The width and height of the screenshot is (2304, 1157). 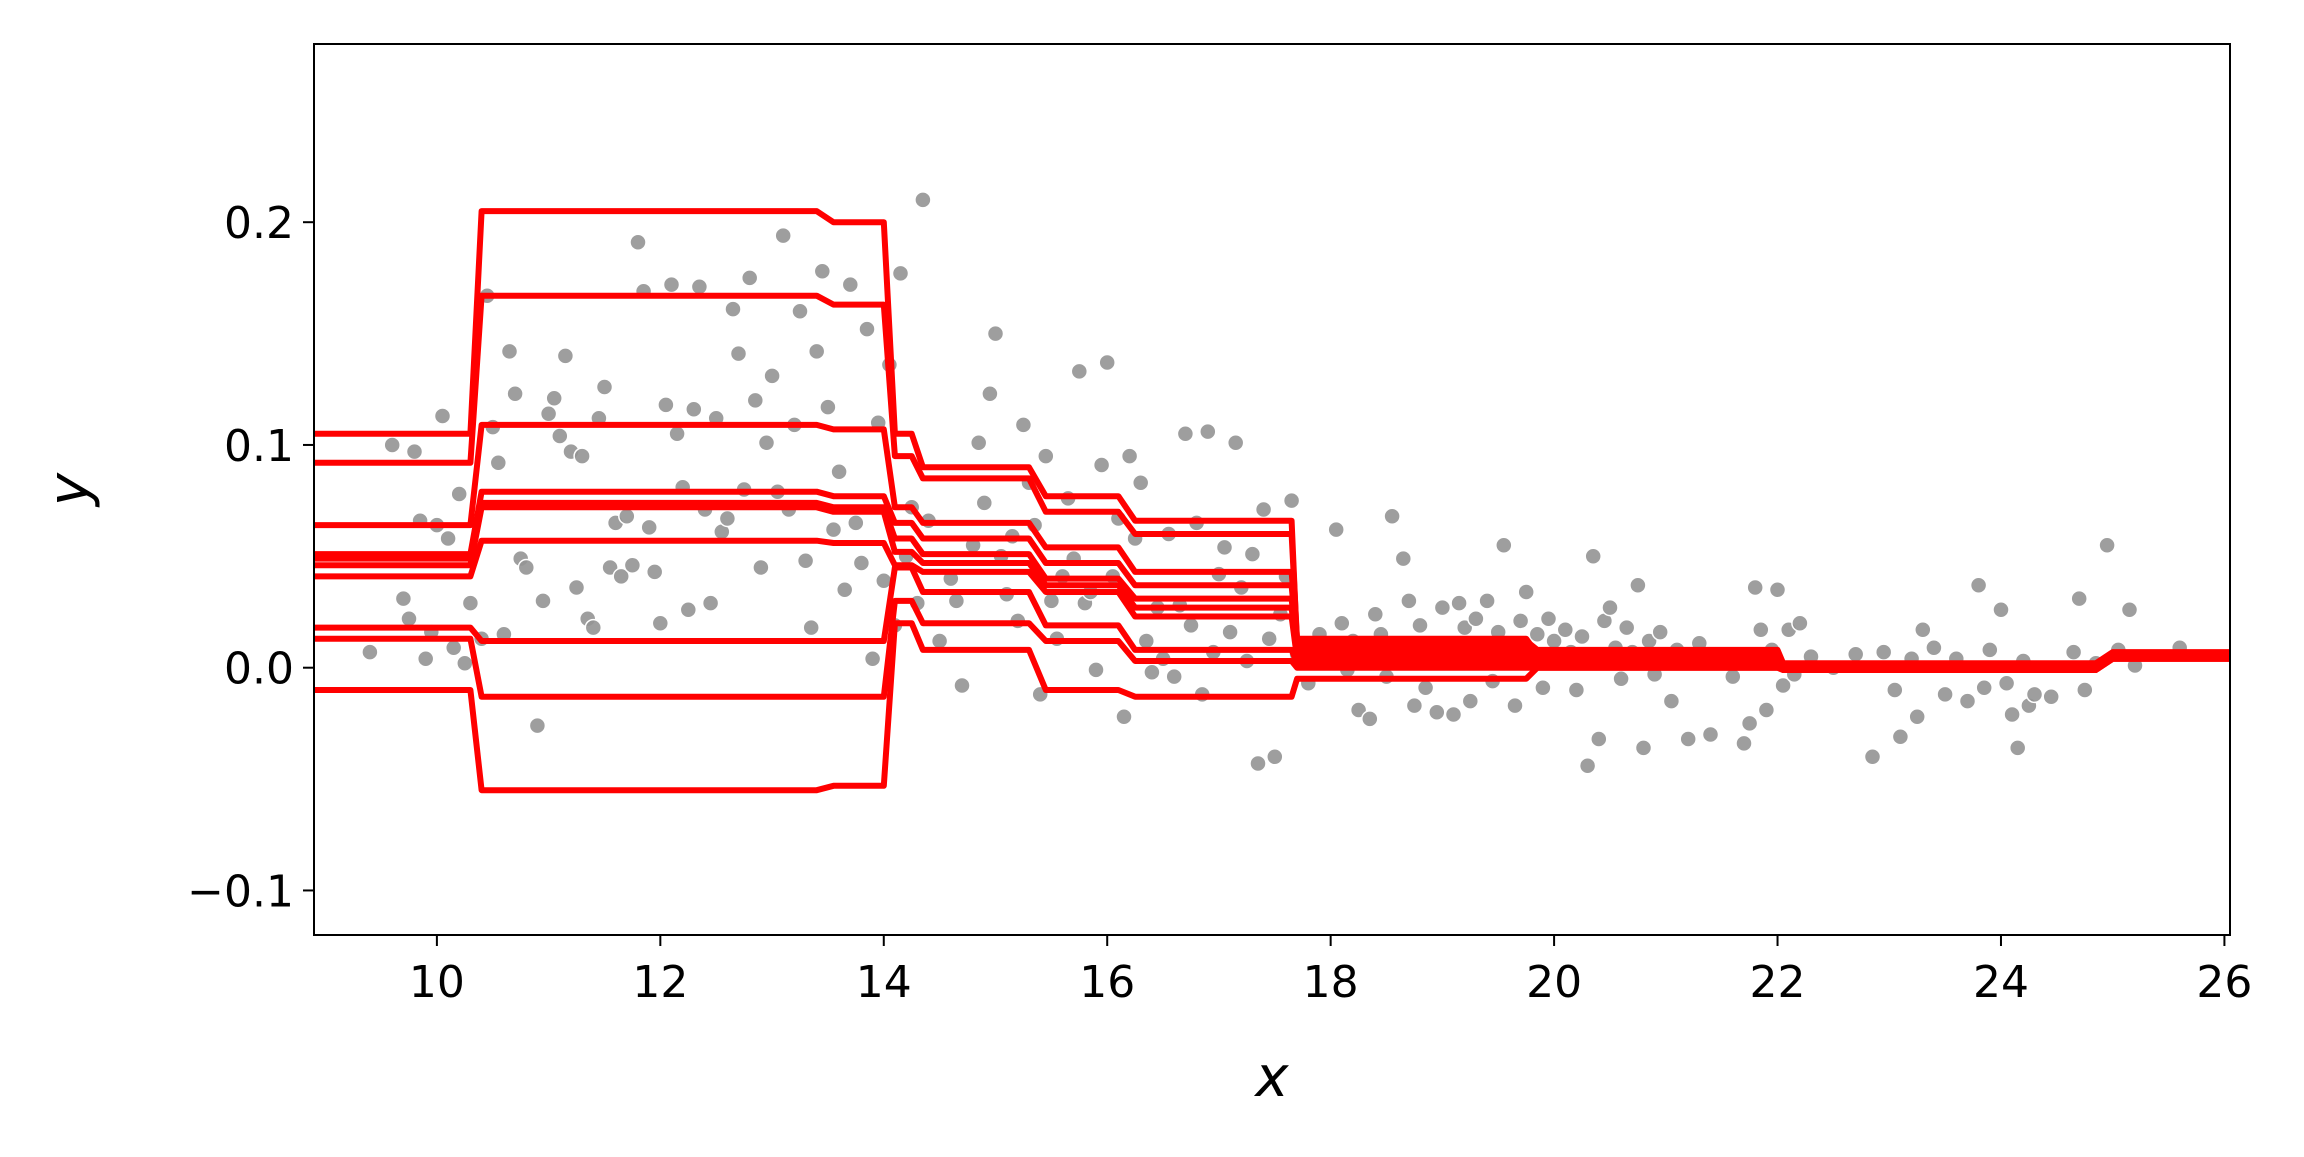 I want to click on y-tick-label-2: 0.1, so click(x=259, y=446).